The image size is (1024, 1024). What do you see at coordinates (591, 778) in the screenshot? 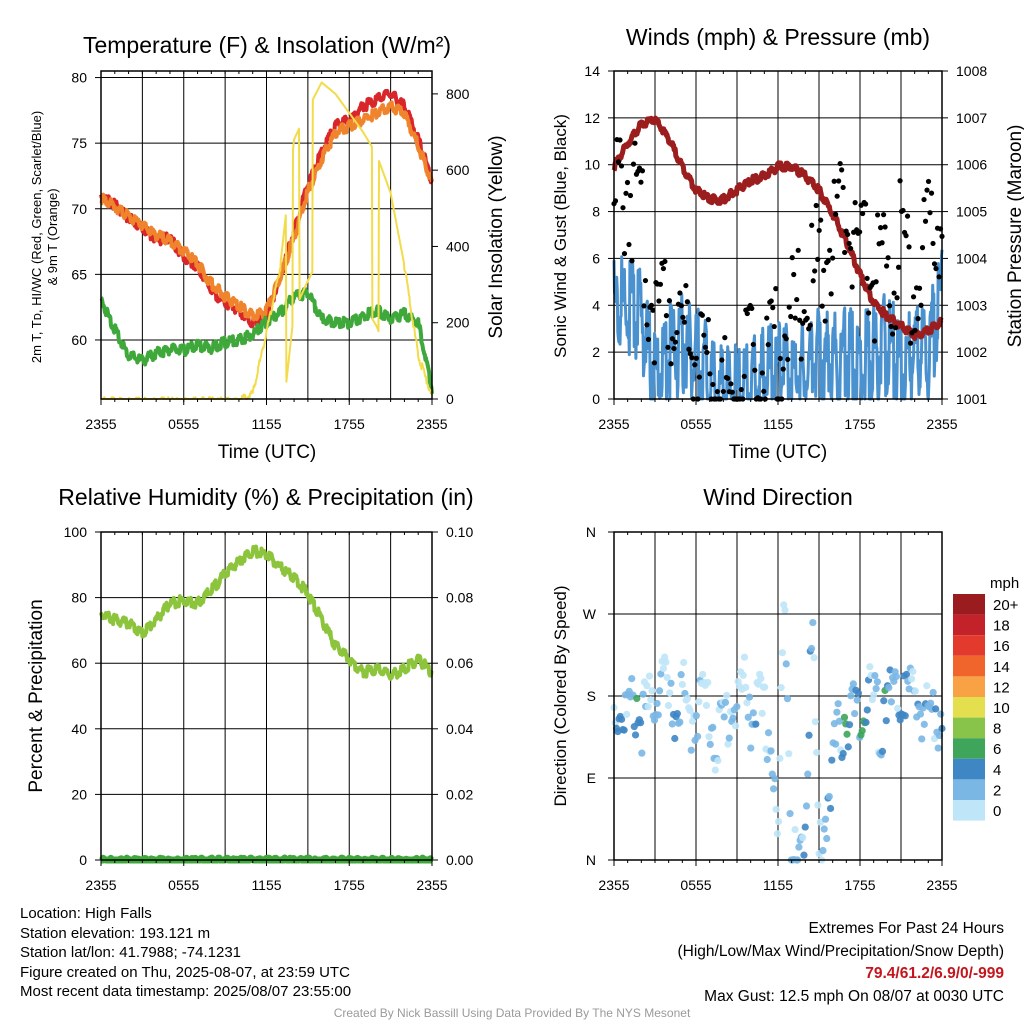
I see `y-tick-label: E` at bounding box center [591, 778].